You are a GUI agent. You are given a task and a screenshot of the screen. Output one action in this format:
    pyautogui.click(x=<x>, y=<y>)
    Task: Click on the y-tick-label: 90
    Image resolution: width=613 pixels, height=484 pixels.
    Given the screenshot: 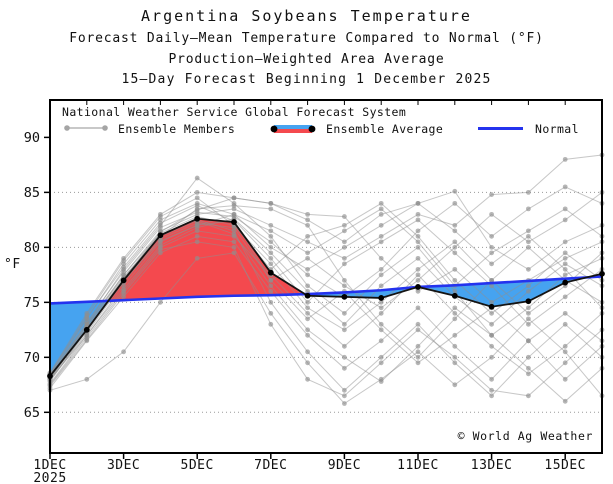 What is the action you would take?
    pyautogui.click(x=32, y=138)
    